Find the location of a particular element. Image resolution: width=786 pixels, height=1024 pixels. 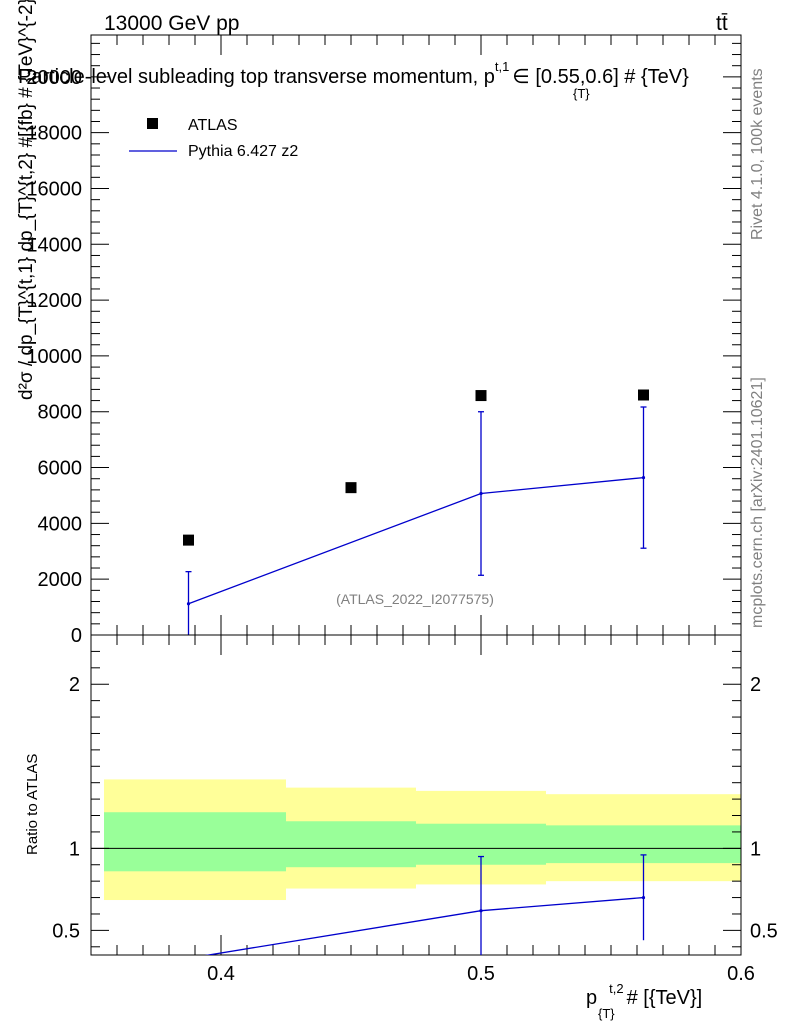

energy-label: 13000 GeV pp is located at coordinates (171, 23).